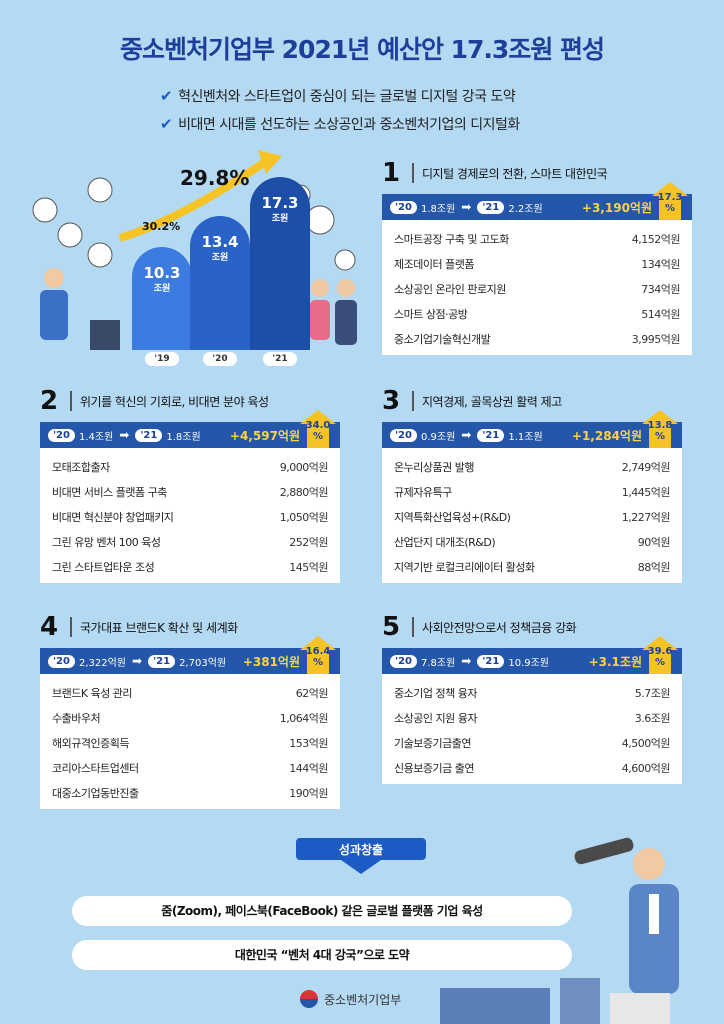  Describe the element at coordinates (555, 1001) in the screenshot. I see `city-harbor-illustration` at that location.